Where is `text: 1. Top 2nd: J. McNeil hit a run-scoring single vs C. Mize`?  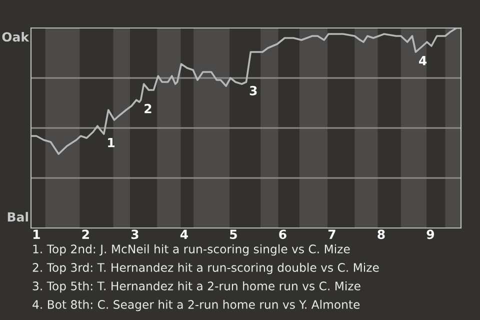
text: 1. Top 2nd: J. McNeil hit a run-scoring single vs C. Mize is located at coordinates (191, 250).